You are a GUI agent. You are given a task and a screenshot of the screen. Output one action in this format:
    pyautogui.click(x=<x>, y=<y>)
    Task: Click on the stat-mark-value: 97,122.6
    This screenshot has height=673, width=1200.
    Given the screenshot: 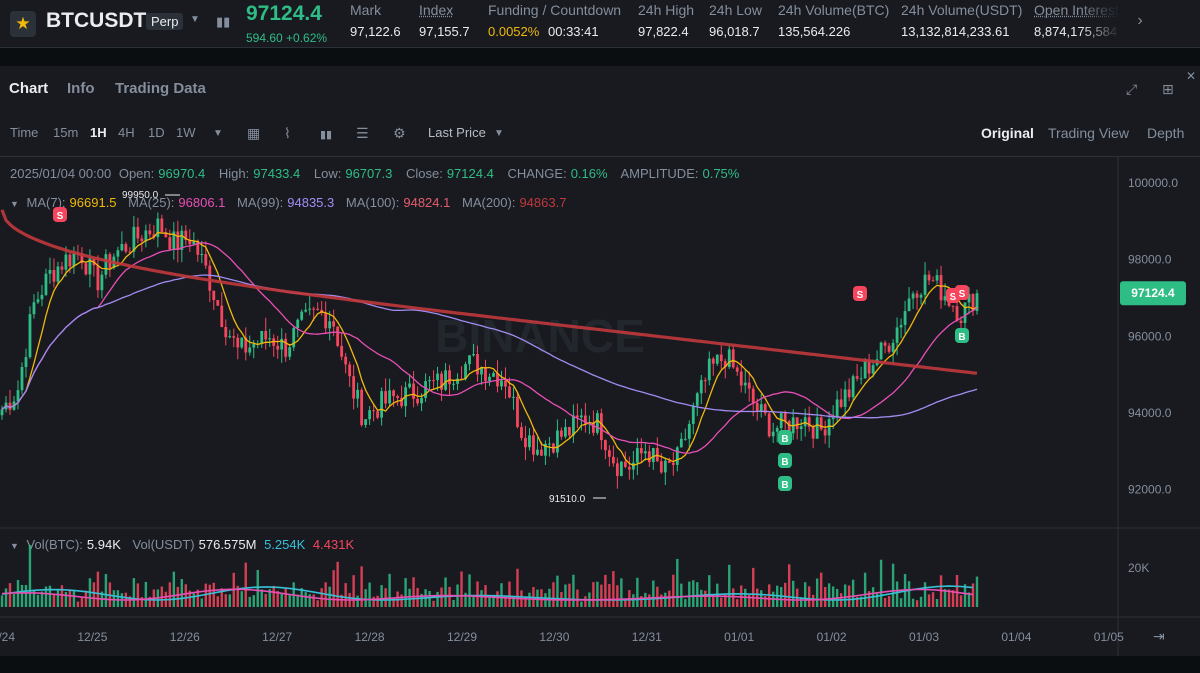 What is the action you would take?
    pyautogui.click(x=375, y=31)
    